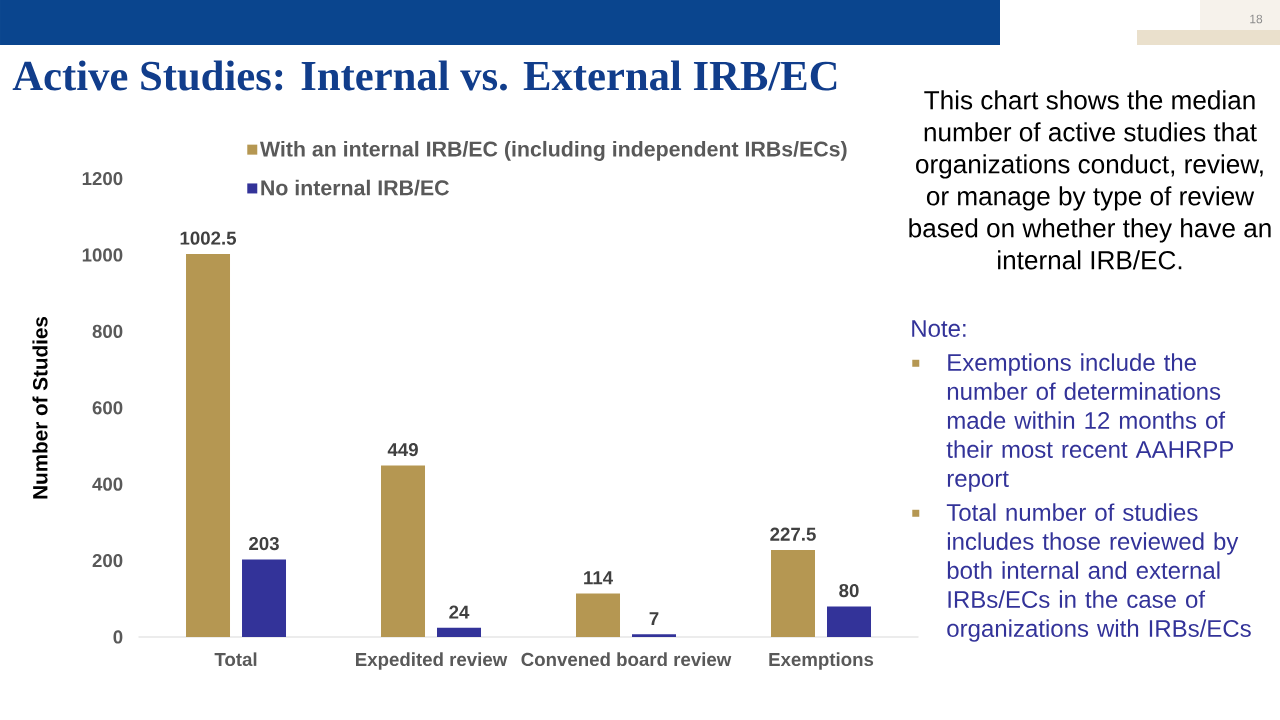 The image size is (1280, 720). Describe the element at coordinates (939, 328) in the screenshot. I see `annotation: Note:` at that location.